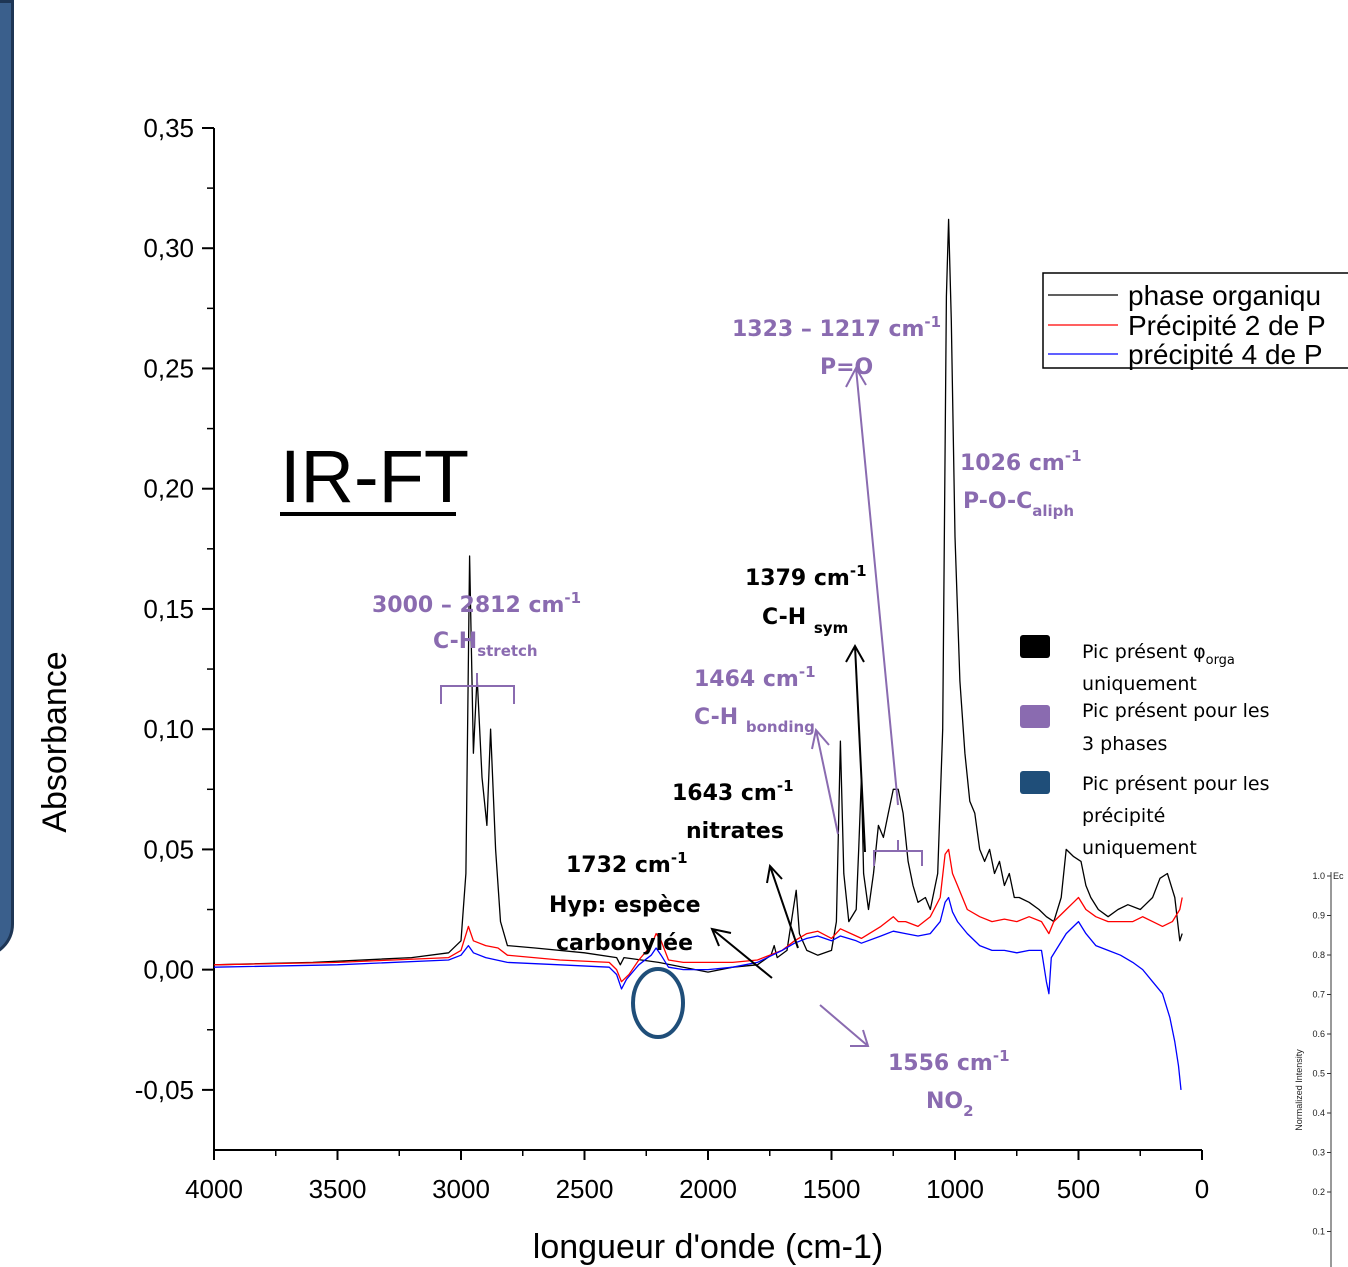 This screenshot has height=1267, width=1348. Describe the element at coordinates (806, 599) in the screenshot. I see `annotation-ch-sym: 1379 cm-1 C-H sym` at that location.